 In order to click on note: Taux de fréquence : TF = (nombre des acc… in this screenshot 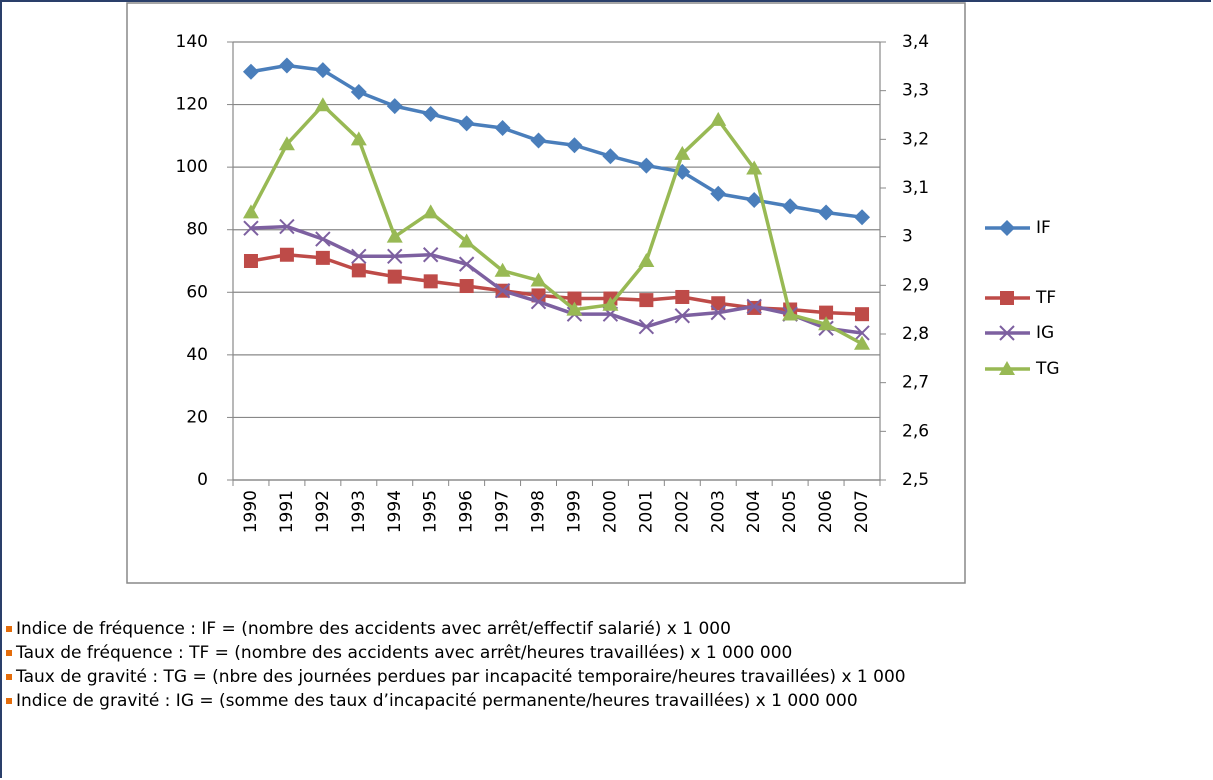, I will do `click(553, 653)`.